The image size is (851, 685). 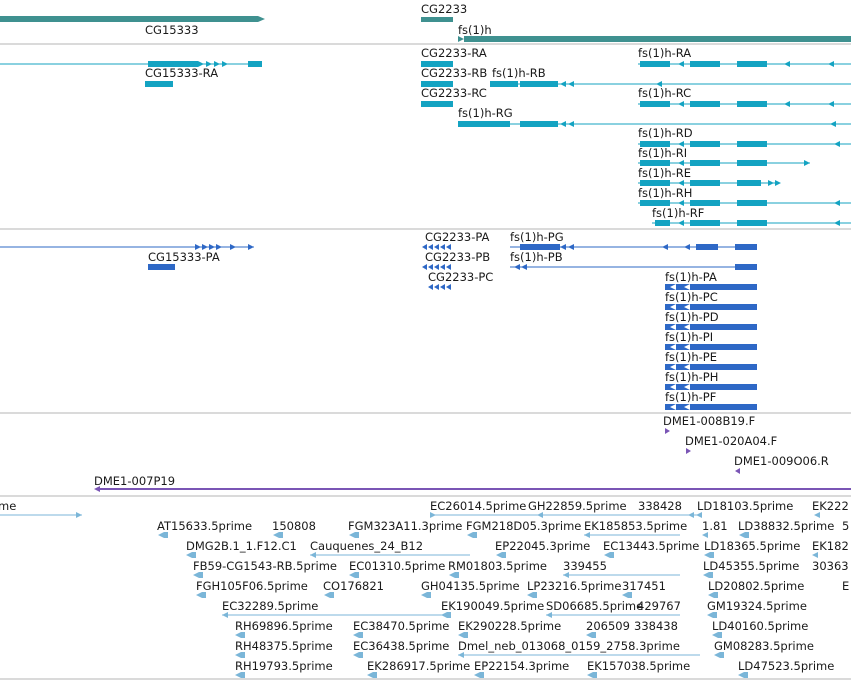 What do you see at coordinates (270, 606) in the screenshot?
I see `est-label: EC32289.5prime` at bounding box center [270, 606].